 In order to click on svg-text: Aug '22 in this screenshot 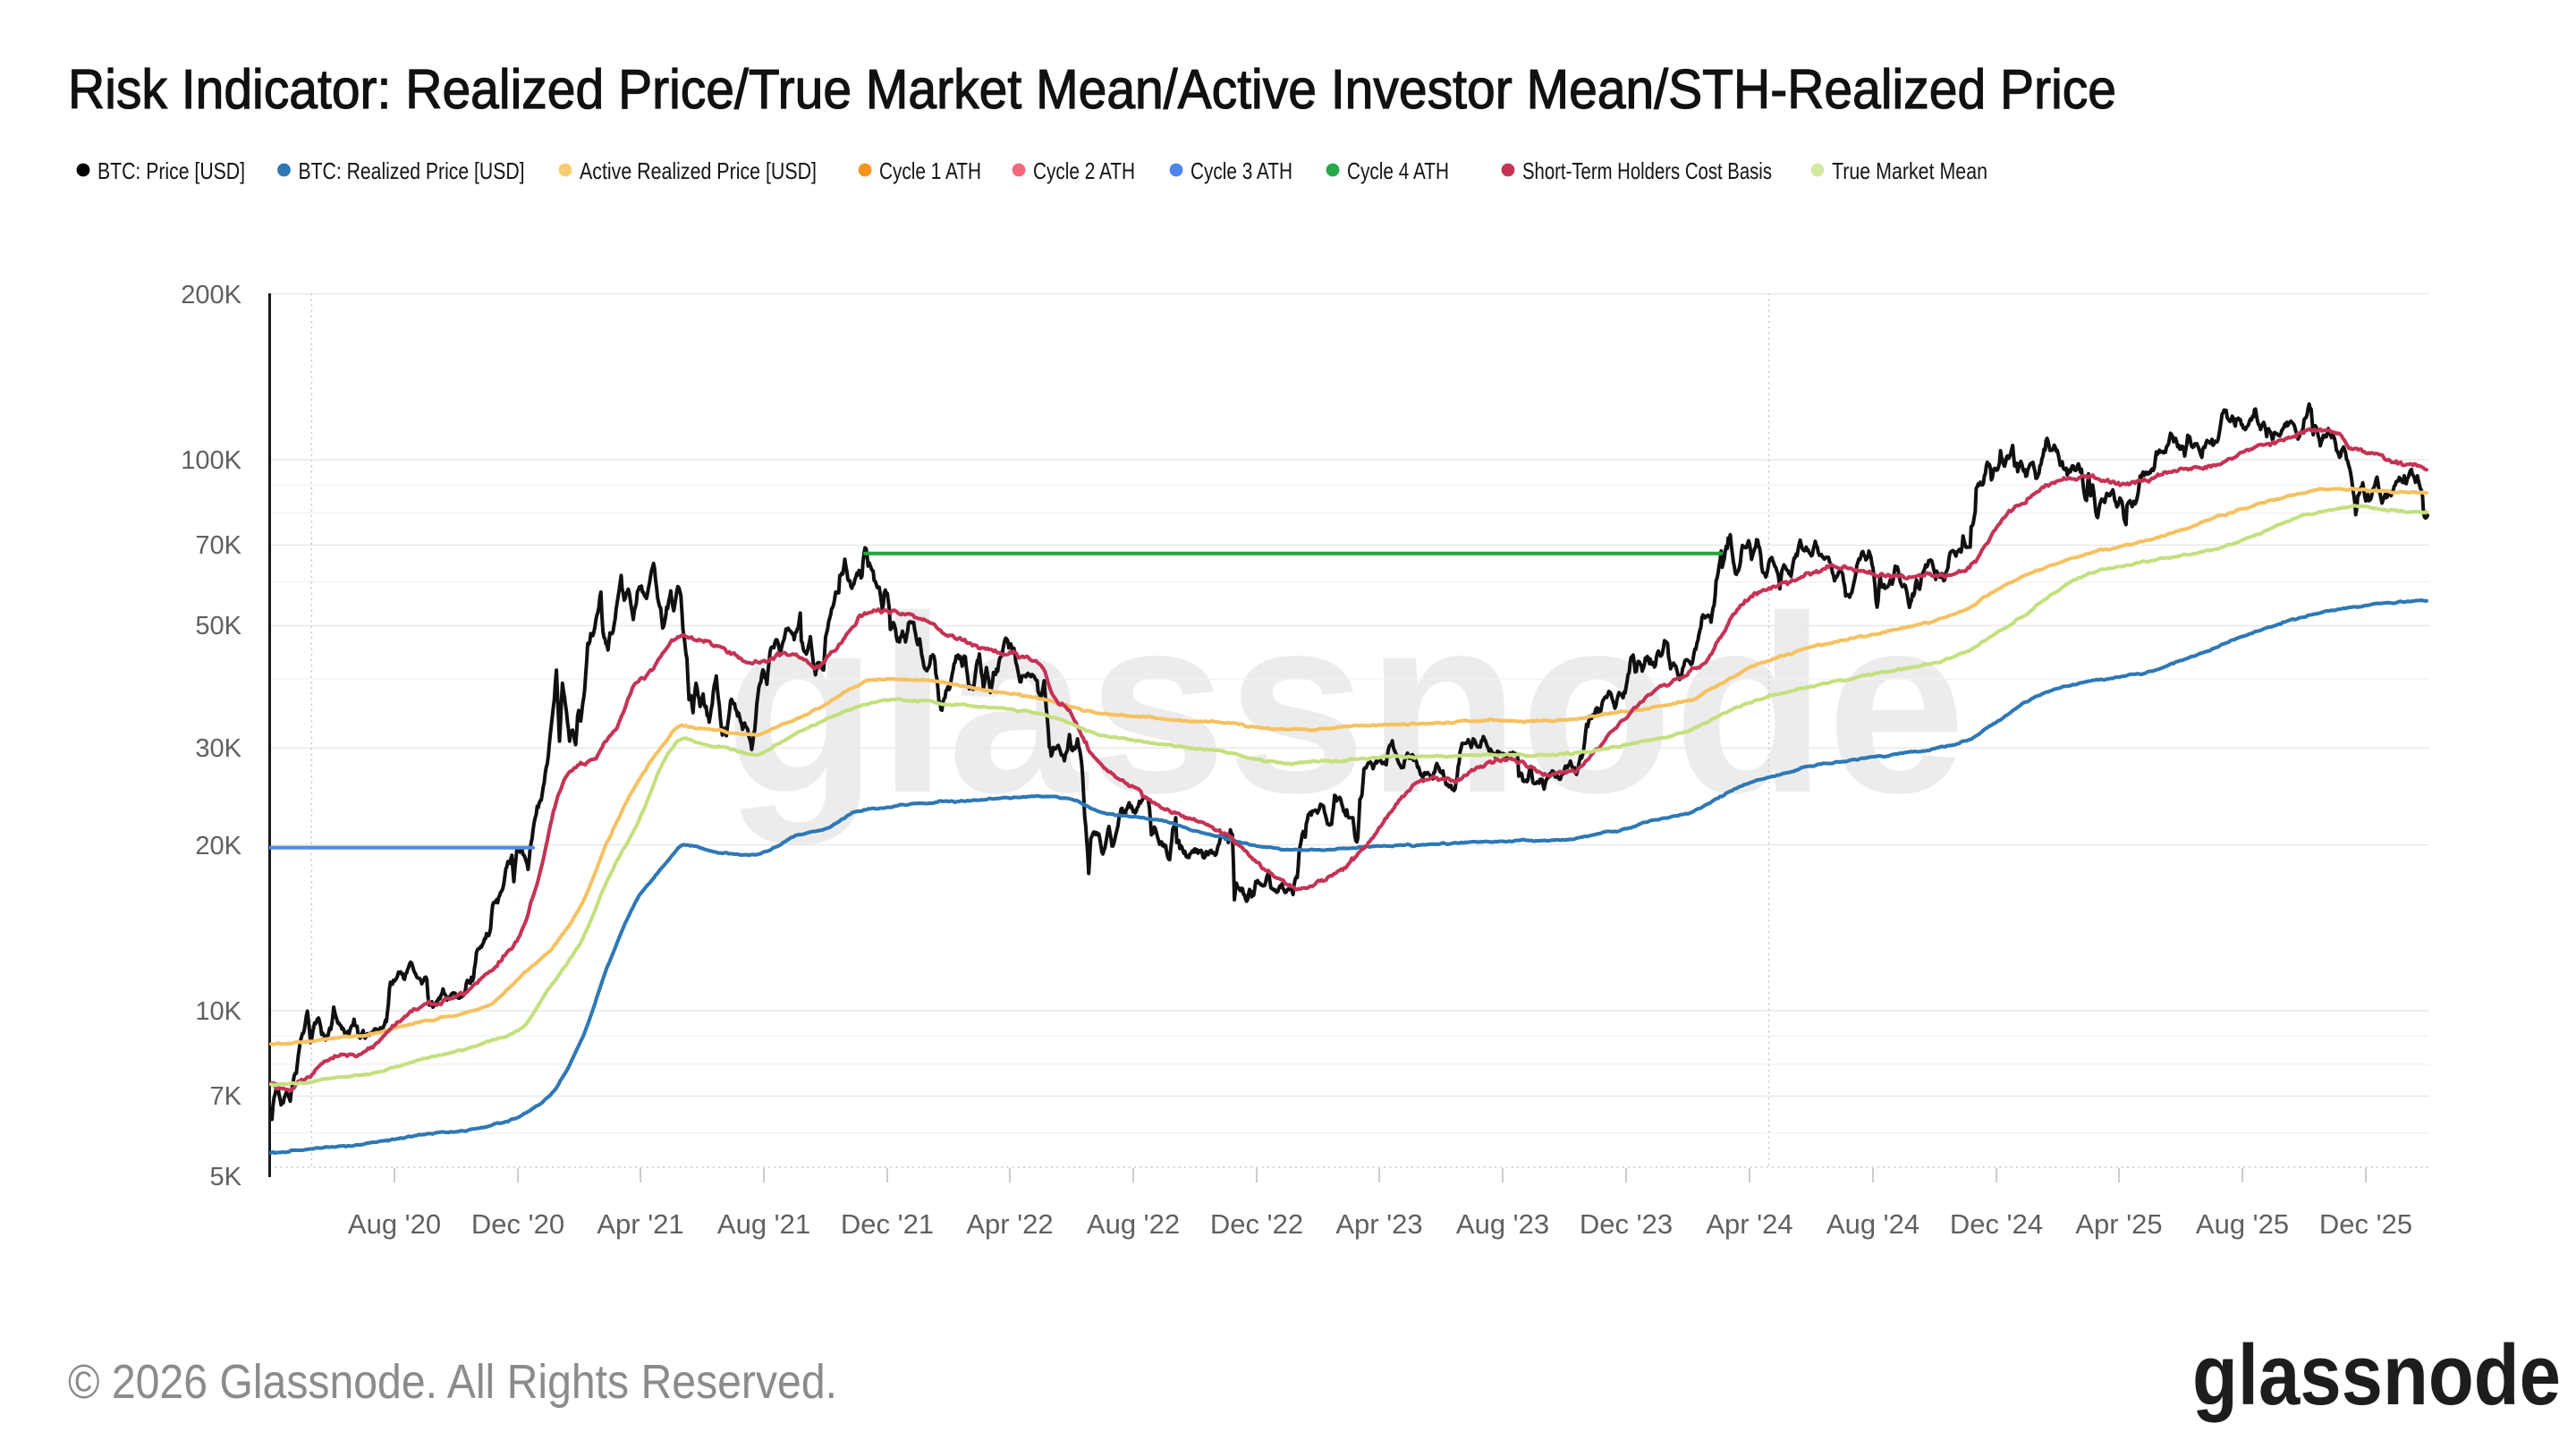, I will do `click(1133, 1224)`.